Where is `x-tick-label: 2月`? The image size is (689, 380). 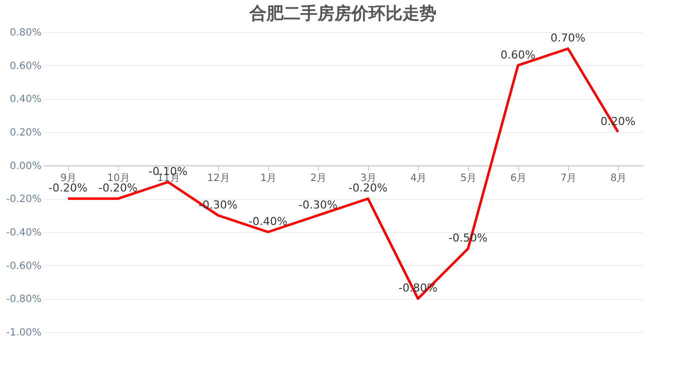 x-tick-label: 2月 is located at coordinates (318, 178).